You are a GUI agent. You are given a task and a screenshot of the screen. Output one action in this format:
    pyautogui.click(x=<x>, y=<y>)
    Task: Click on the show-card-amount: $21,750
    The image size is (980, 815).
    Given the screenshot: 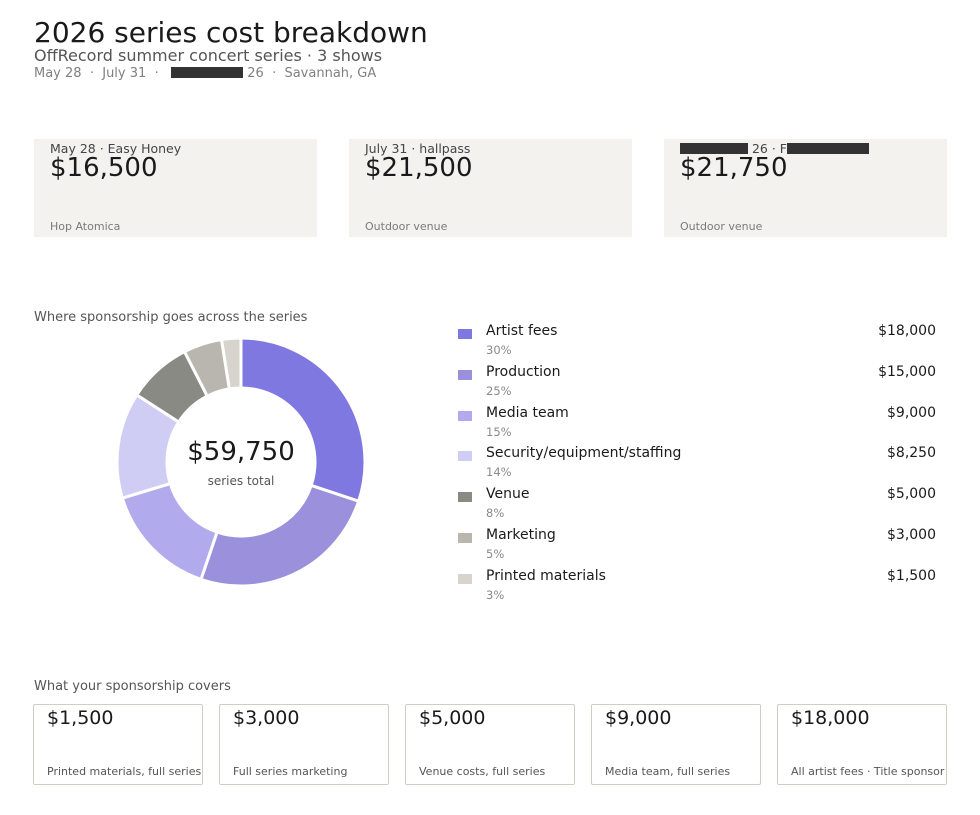 What is the action you would take?
    pyautogui.click(x=734, y=168)
    